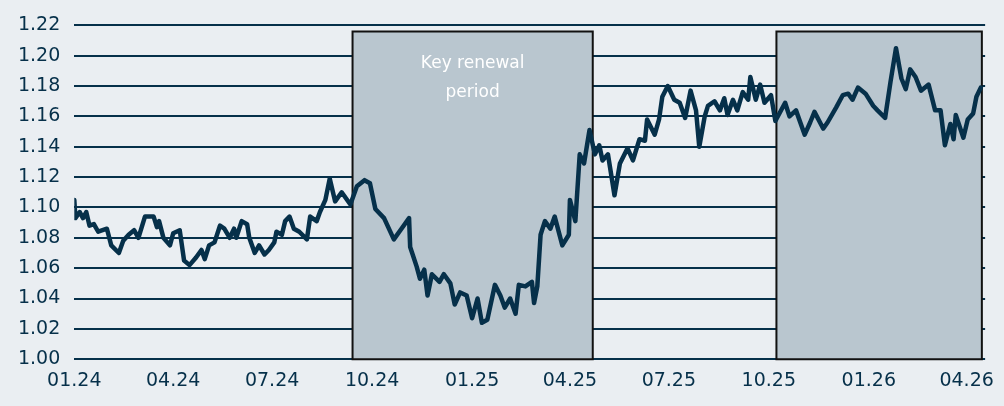 The height and width of the screenshot is (406, 1004). Describe the element at coordinates (272, 378) in the screenshot. I see `x-tick-label: 07.24` at that location.